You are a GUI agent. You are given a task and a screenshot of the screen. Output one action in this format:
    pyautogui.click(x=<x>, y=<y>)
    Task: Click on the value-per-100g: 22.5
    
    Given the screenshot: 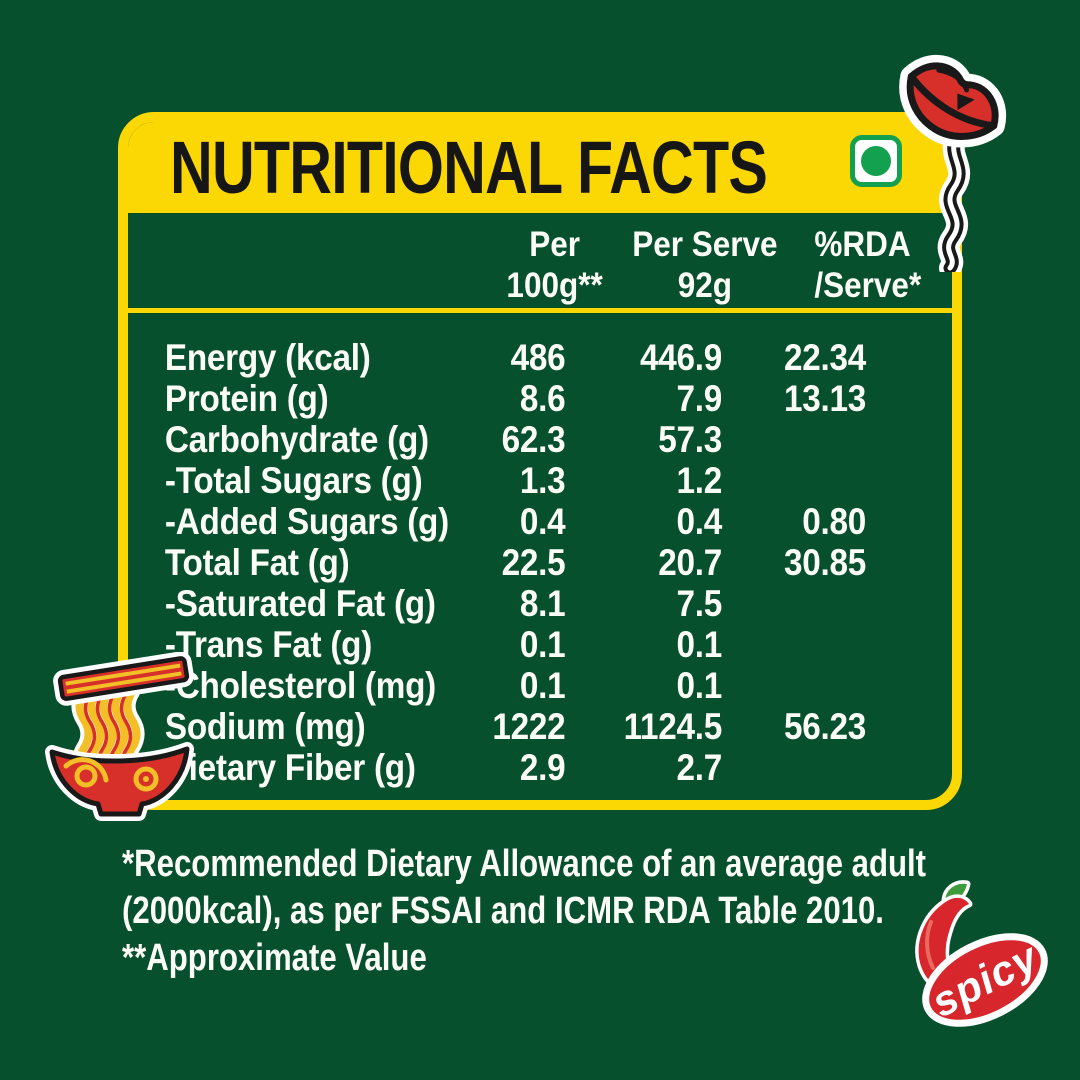 What is the action you would take?
    pyautogui.click(x=533, y=562)
    